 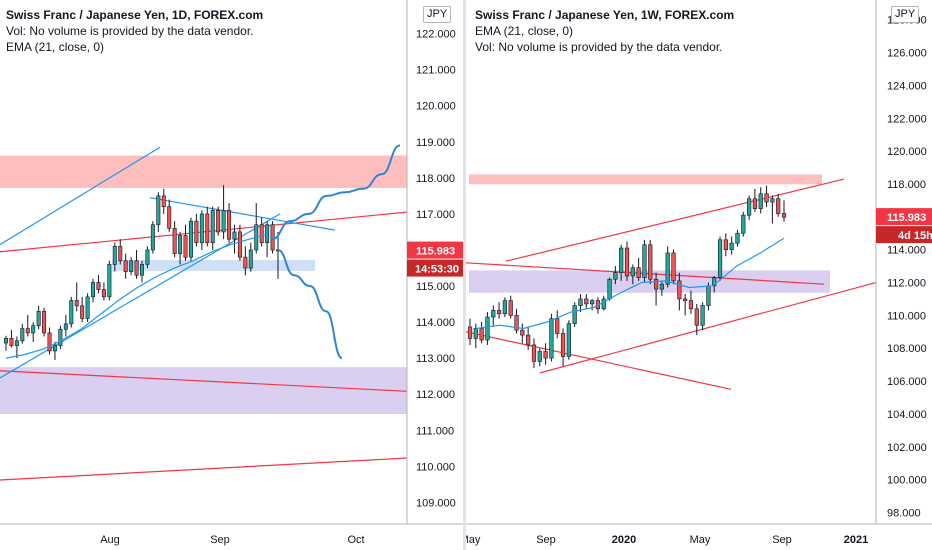 I want to click on weekly-currency-button: JPY, so click(x=905, y=14).